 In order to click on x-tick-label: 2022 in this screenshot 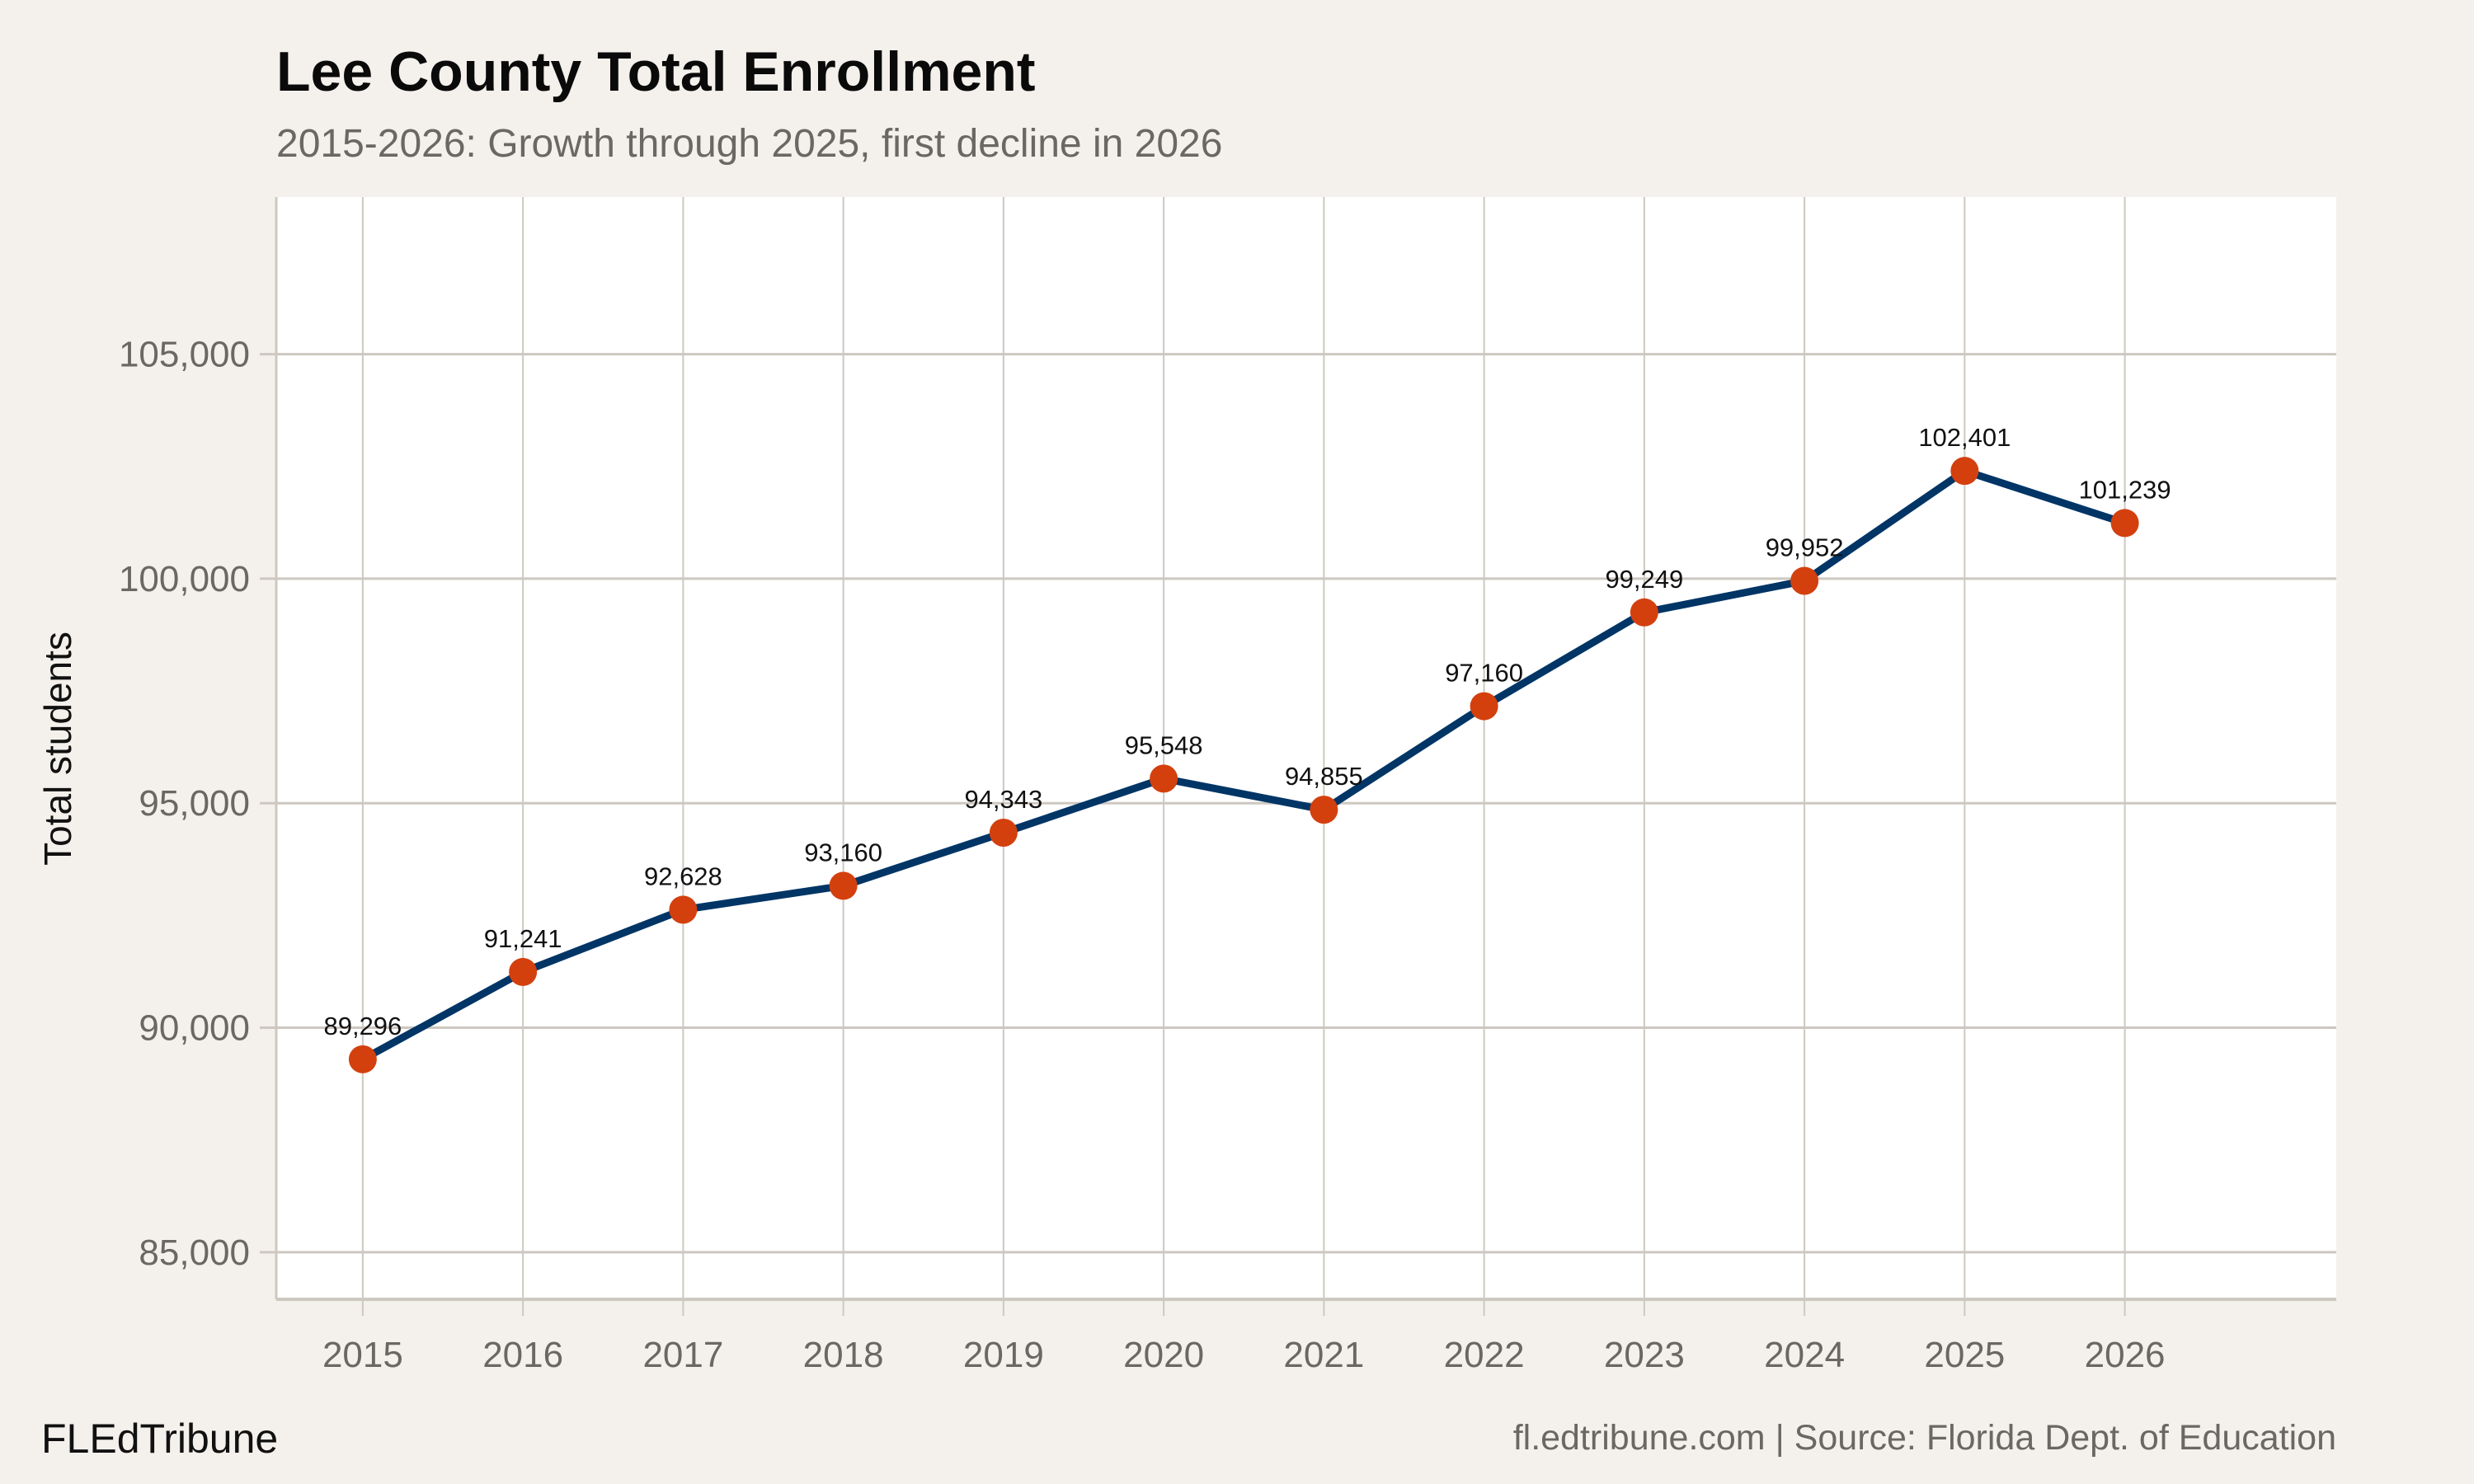, I will do `click(1484, 1355)`.